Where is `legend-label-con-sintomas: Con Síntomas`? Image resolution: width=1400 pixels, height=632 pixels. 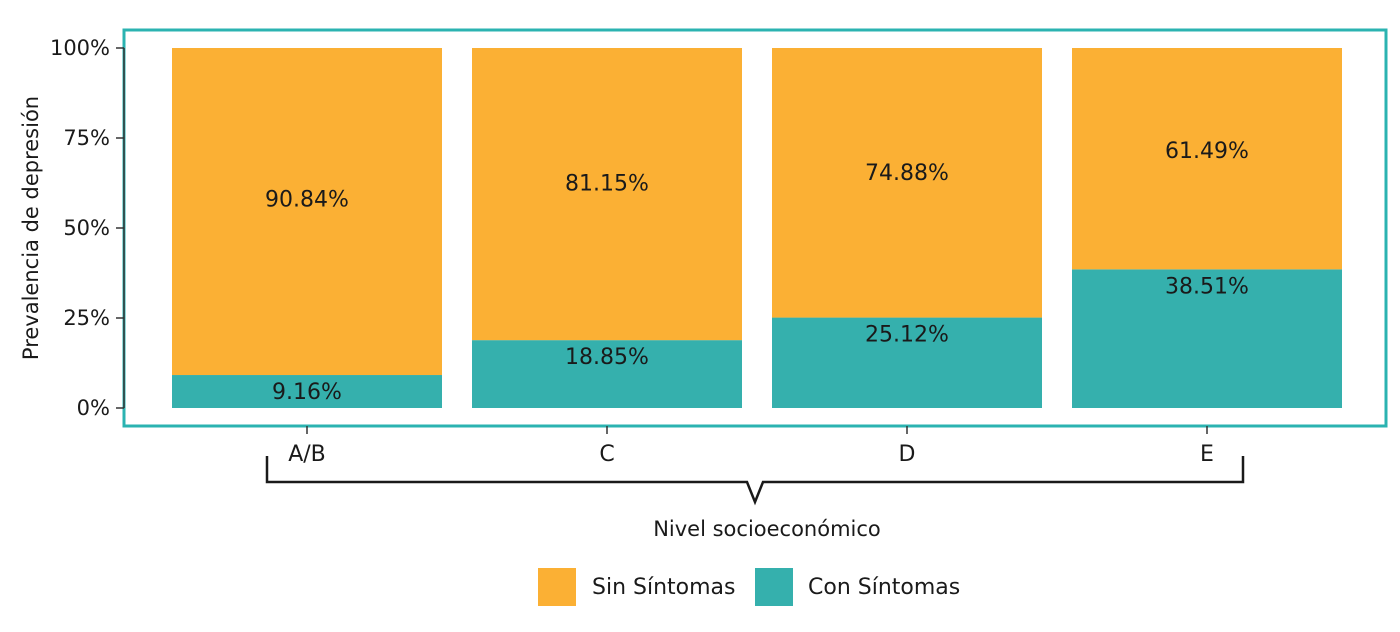 legend-label-con-sintomas: Con Síntomas is located at coordinates (884, 587).